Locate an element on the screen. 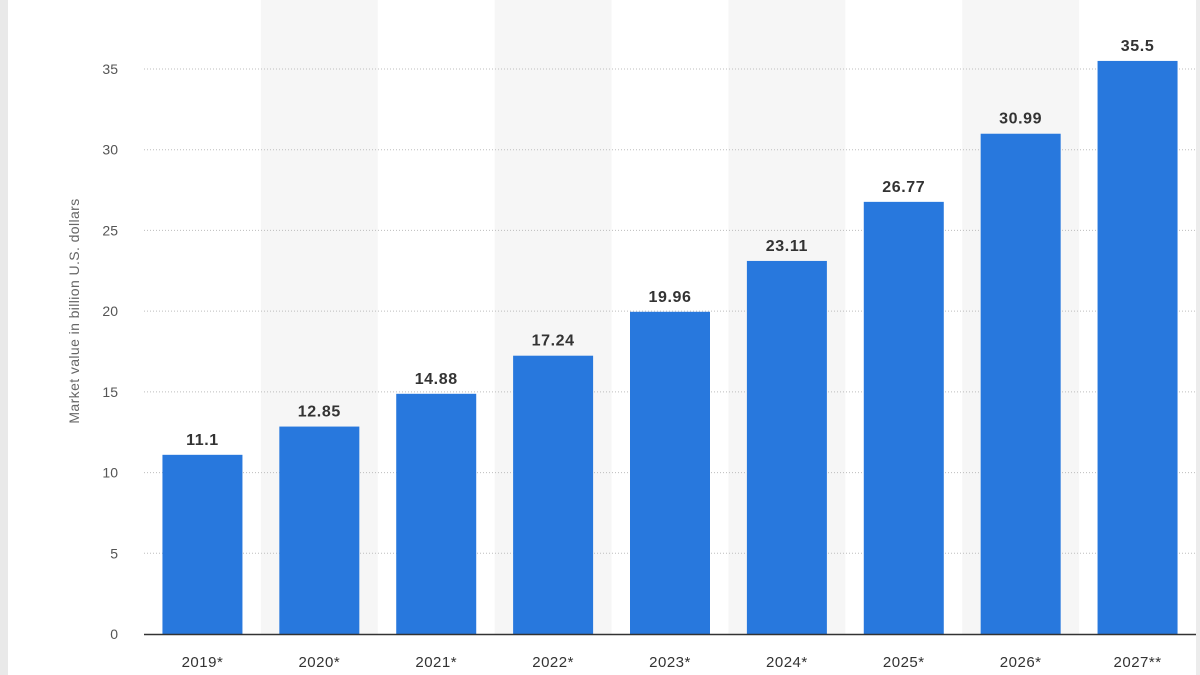 This screenshot has width=1200, height=675. y-tick-20: 20 is located at coordinates (110, 311).